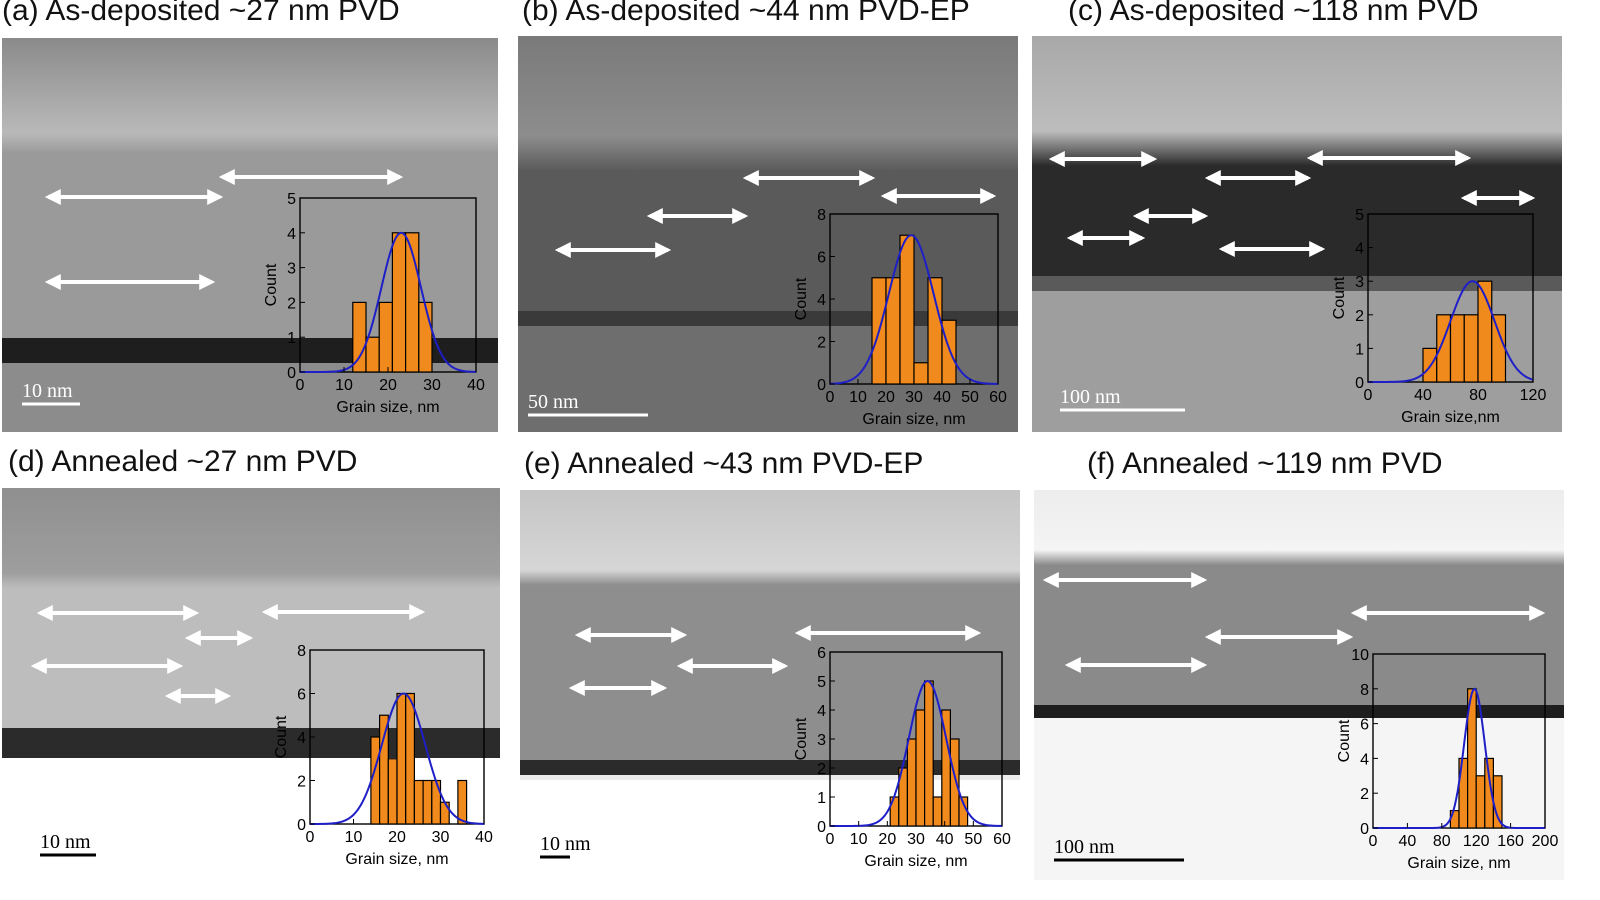 The image size is (1600, 900). What do you see at coordinates (821, 798) in the screenshot?
I see `y-tick-label: 1` at bounding box center [821, 798].